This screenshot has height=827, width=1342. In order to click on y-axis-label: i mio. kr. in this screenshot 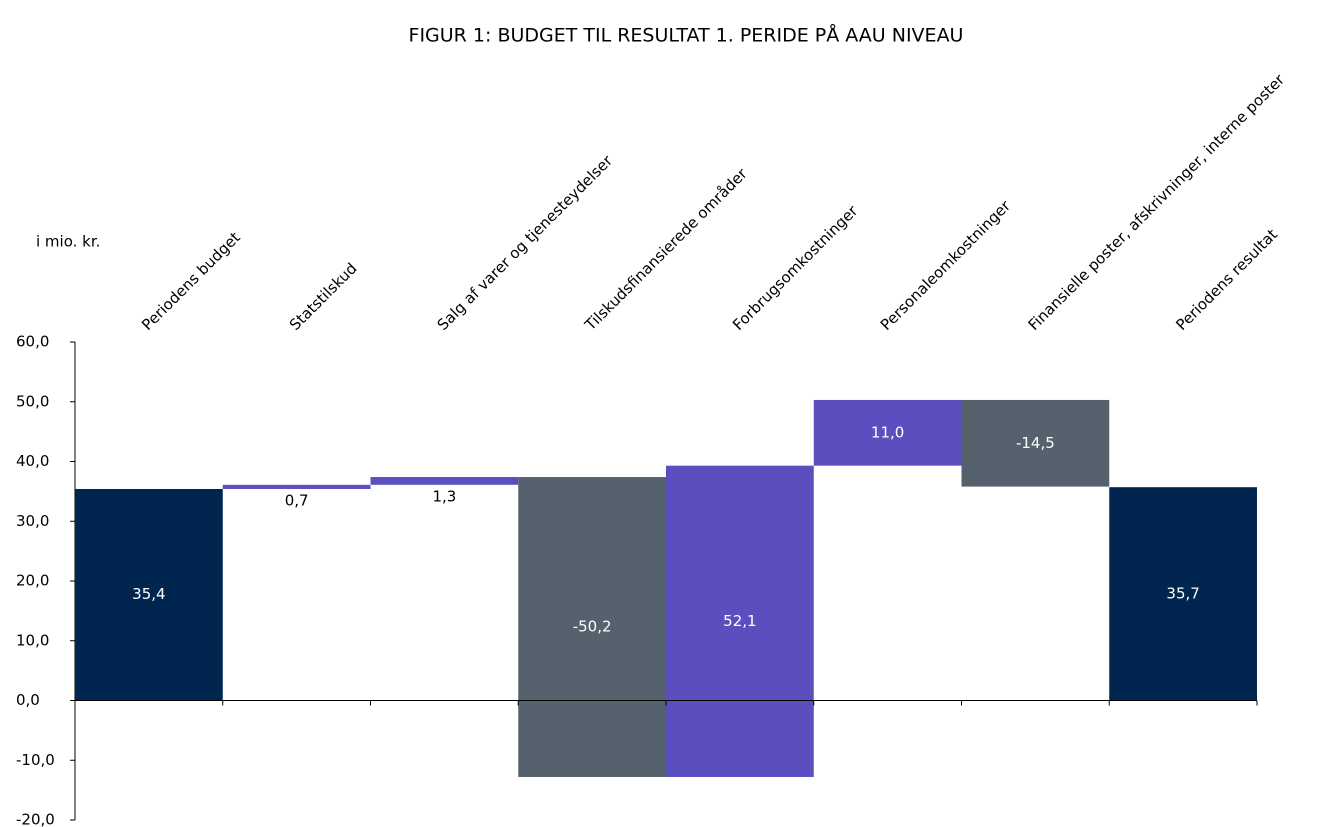, I will do `click(68, 242)`.